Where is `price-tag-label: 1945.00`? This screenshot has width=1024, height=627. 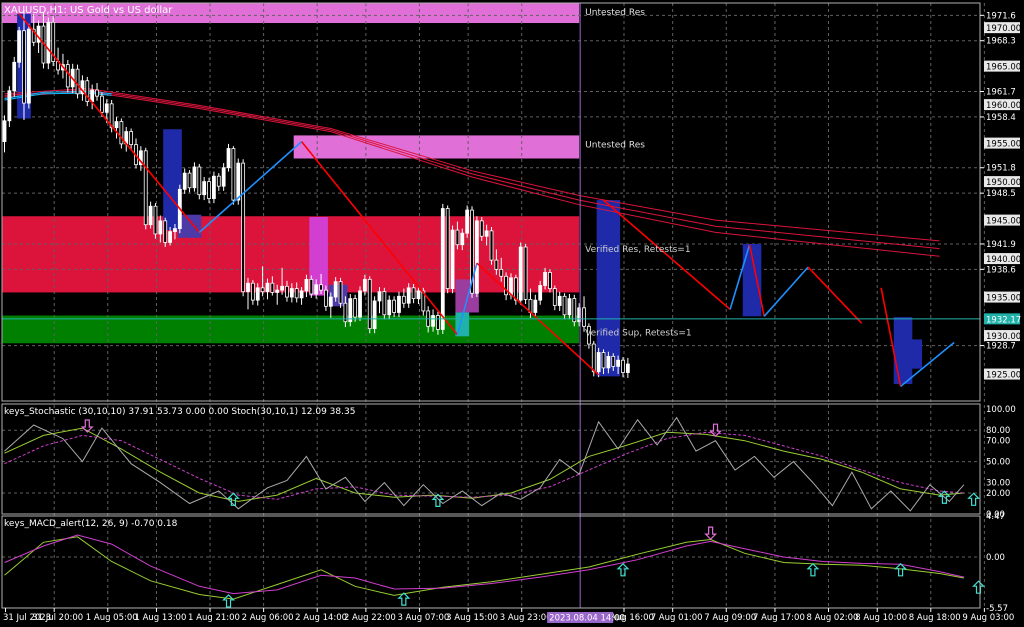 price-tag-label: 1945.00 is located at coordinates (1003, 222).